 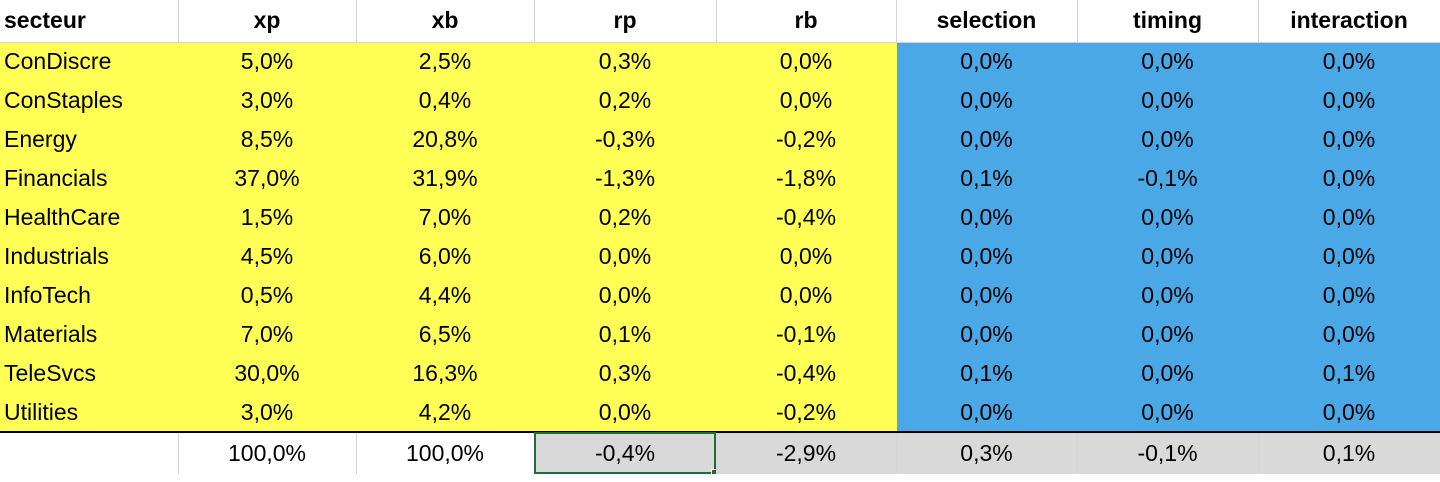 I want to click on fill-handle, so click(x=712, y=471).